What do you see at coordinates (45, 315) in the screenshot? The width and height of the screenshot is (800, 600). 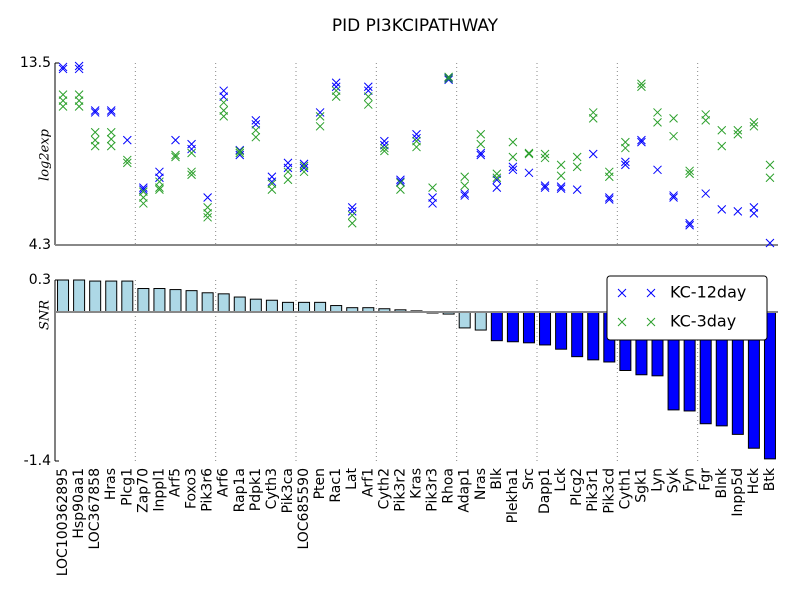 I see `y-axis-label: SNR` at bounding box center [45, 315].